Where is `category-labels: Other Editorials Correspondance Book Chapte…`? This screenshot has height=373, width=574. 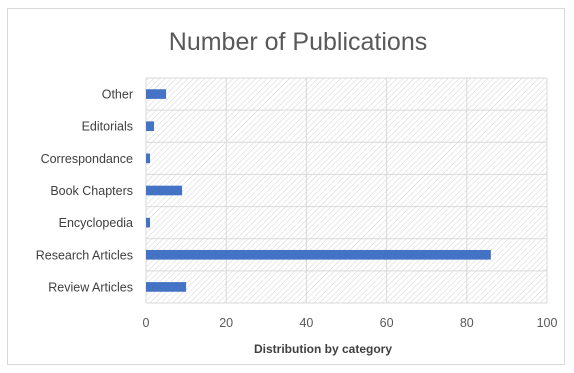
category-labels: Other Editorials Correspondance Book Chapte… is located at coordinates (84, 191).